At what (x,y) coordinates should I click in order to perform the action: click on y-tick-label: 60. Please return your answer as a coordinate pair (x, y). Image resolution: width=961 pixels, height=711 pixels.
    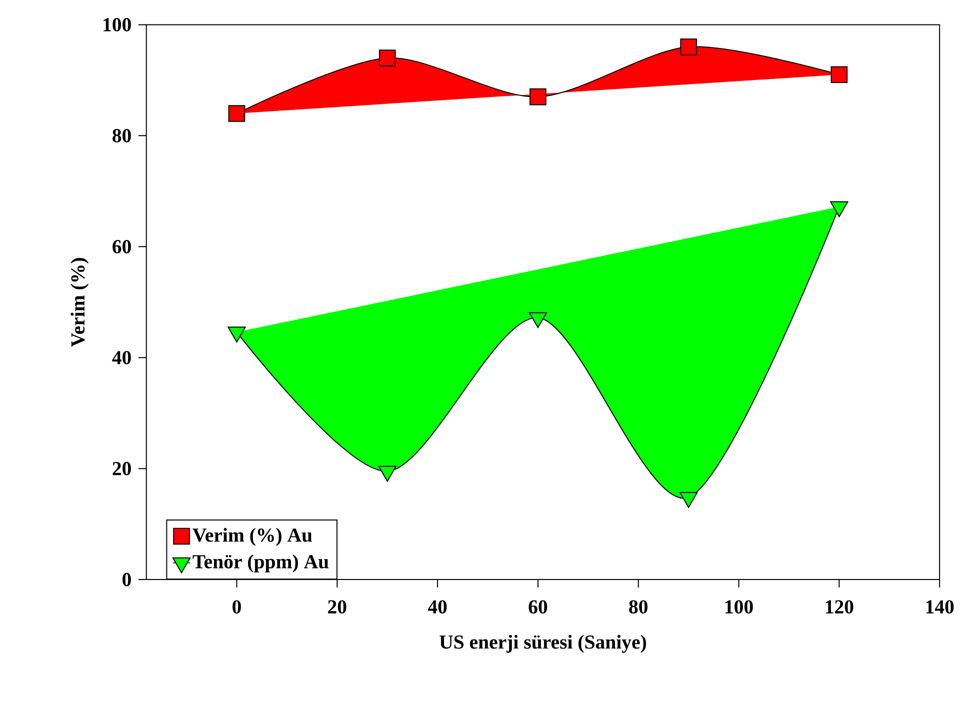
    Looking at the image, I should click on (121, 247).